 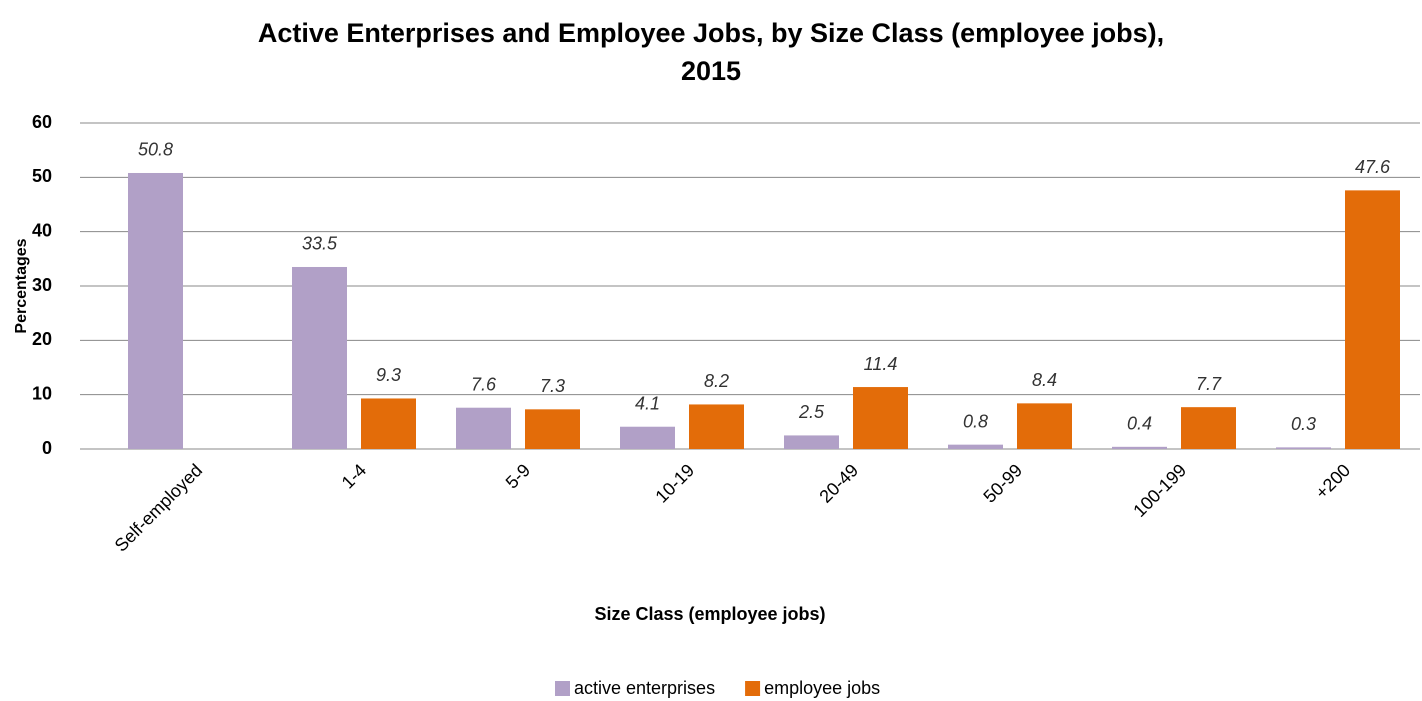 What do you see at coordinates (159, 508) in the screenshot?
I see `x-tick-label: Self-employed` at bounding box center [159, 508].